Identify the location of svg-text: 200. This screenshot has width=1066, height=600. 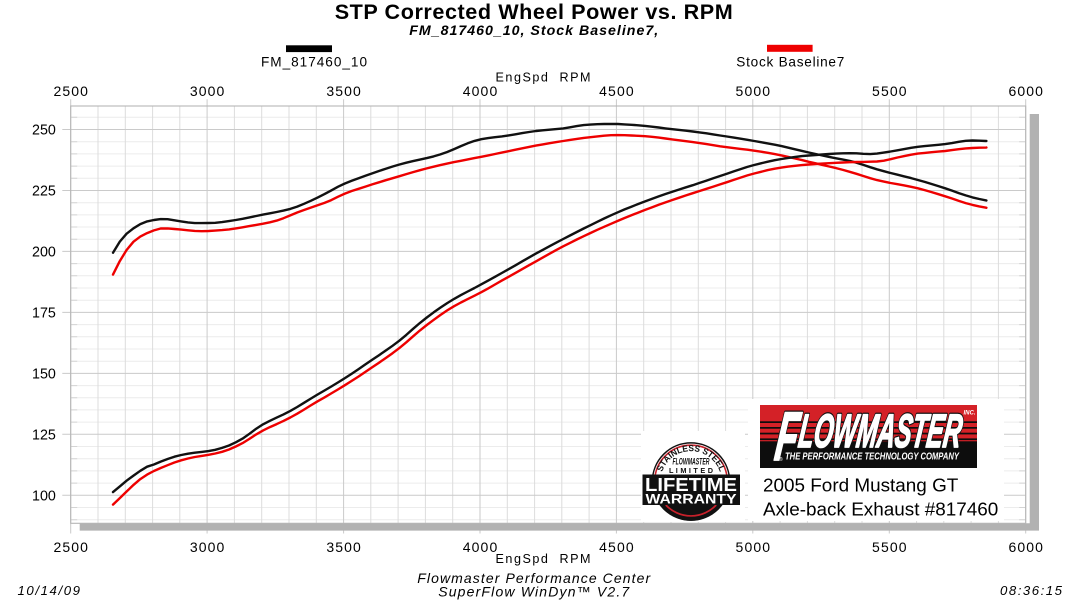
(44, 253).